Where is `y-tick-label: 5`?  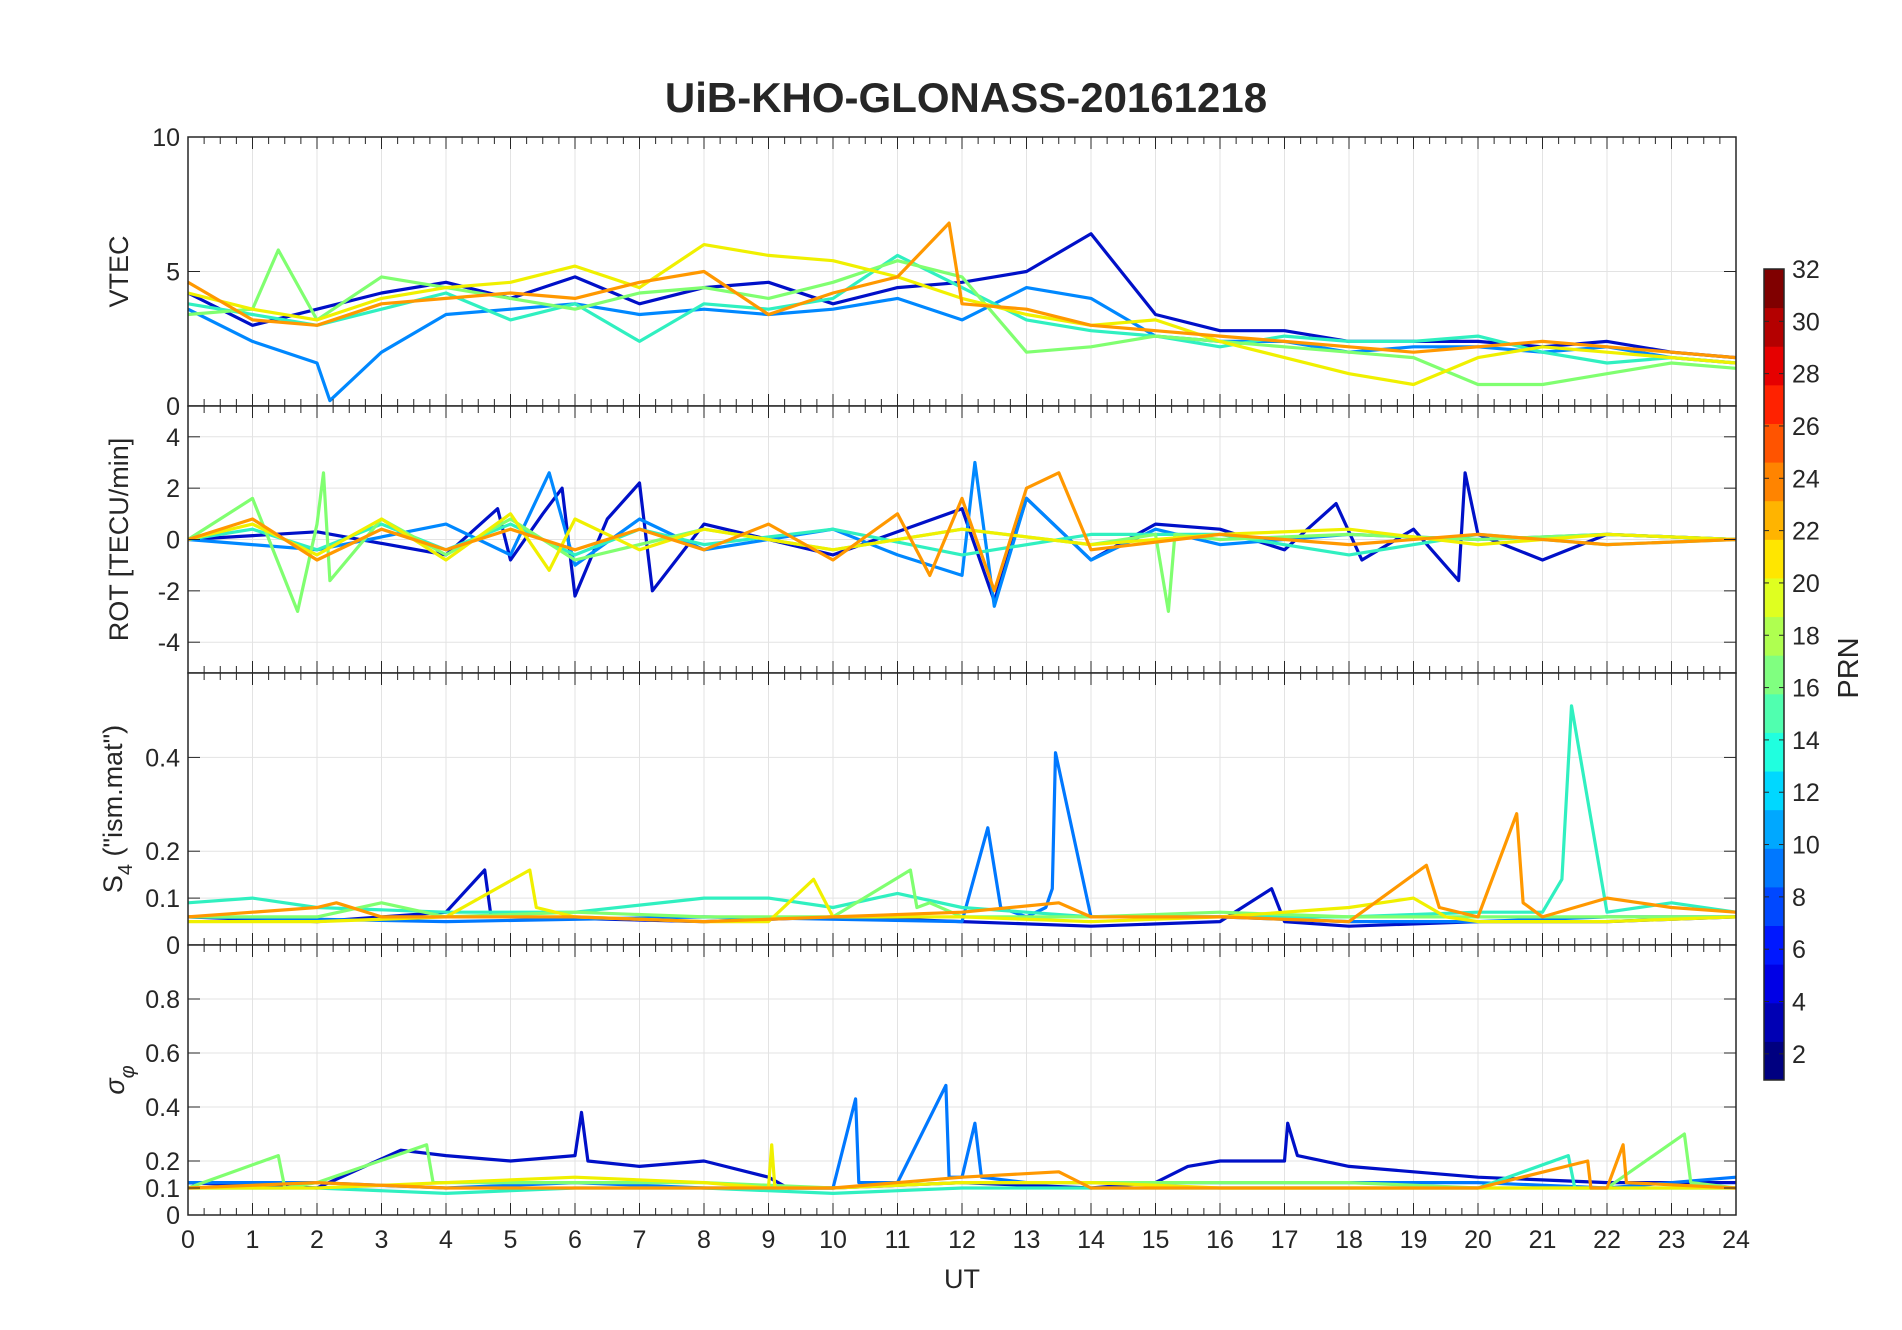 y-tick-label: 5 is located at coordinates (173, 273).